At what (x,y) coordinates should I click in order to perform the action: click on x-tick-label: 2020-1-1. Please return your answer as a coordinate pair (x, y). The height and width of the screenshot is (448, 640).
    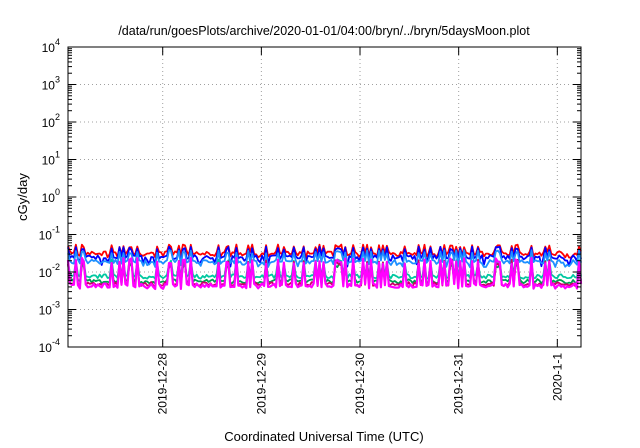
    Looking at the image, I should click on (557, 377).